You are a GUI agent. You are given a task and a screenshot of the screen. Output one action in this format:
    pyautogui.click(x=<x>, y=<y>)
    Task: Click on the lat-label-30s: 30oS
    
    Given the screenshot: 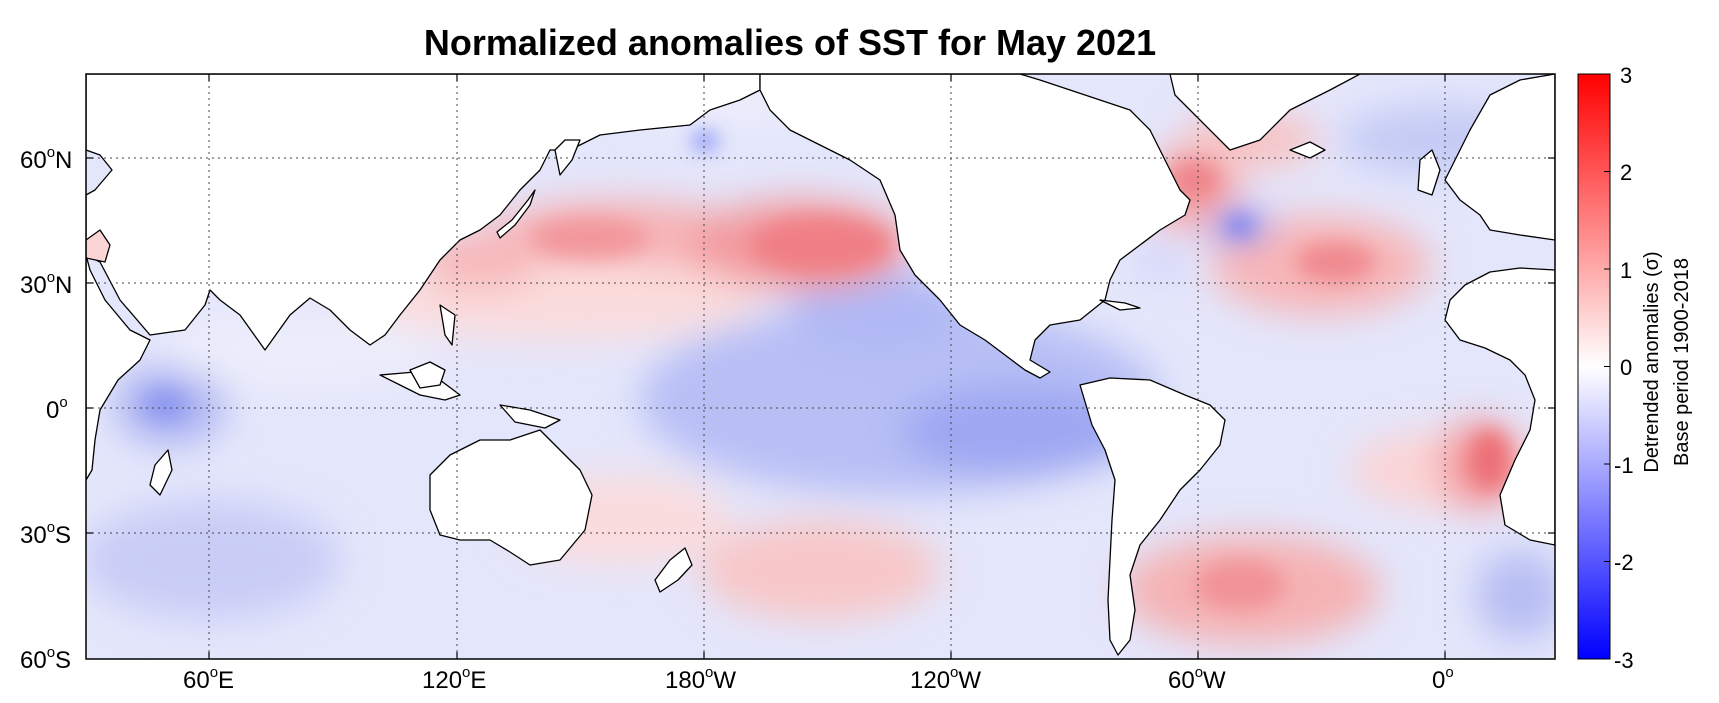 What is the action you would take?
    pyautogui.click(x=46, y=534)
    